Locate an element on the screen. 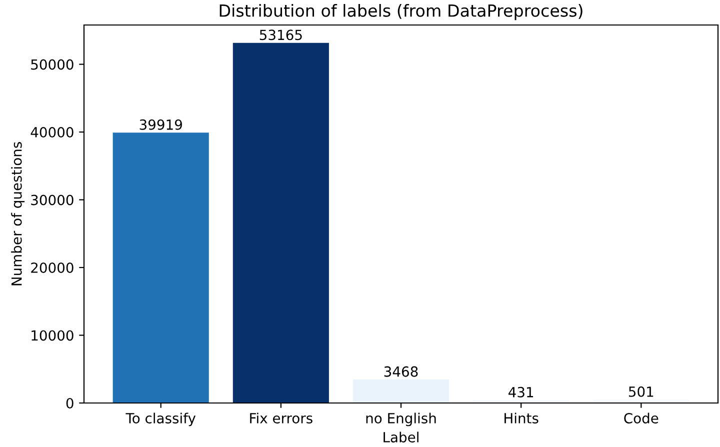 The image size is (720, 447). y-tick-label: 50000 is located at coordinates (52, 64).